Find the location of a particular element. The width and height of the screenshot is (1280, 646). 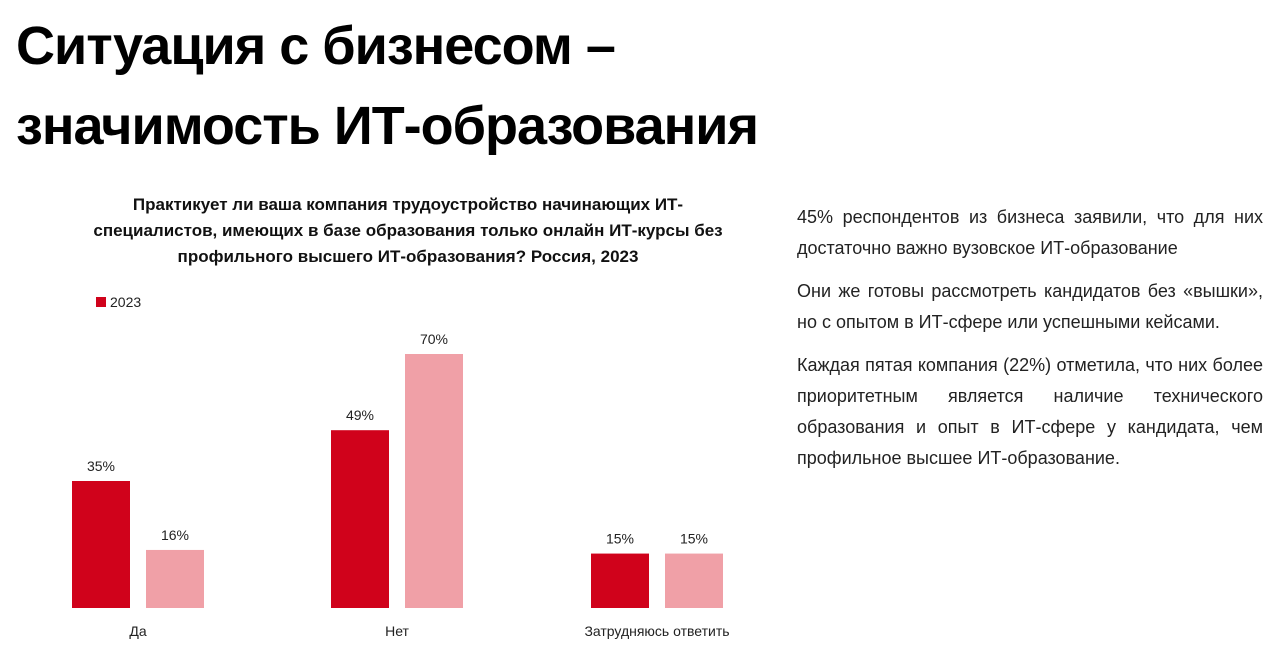

data-label-1-1: 70% is located at coordinates (434, 339).